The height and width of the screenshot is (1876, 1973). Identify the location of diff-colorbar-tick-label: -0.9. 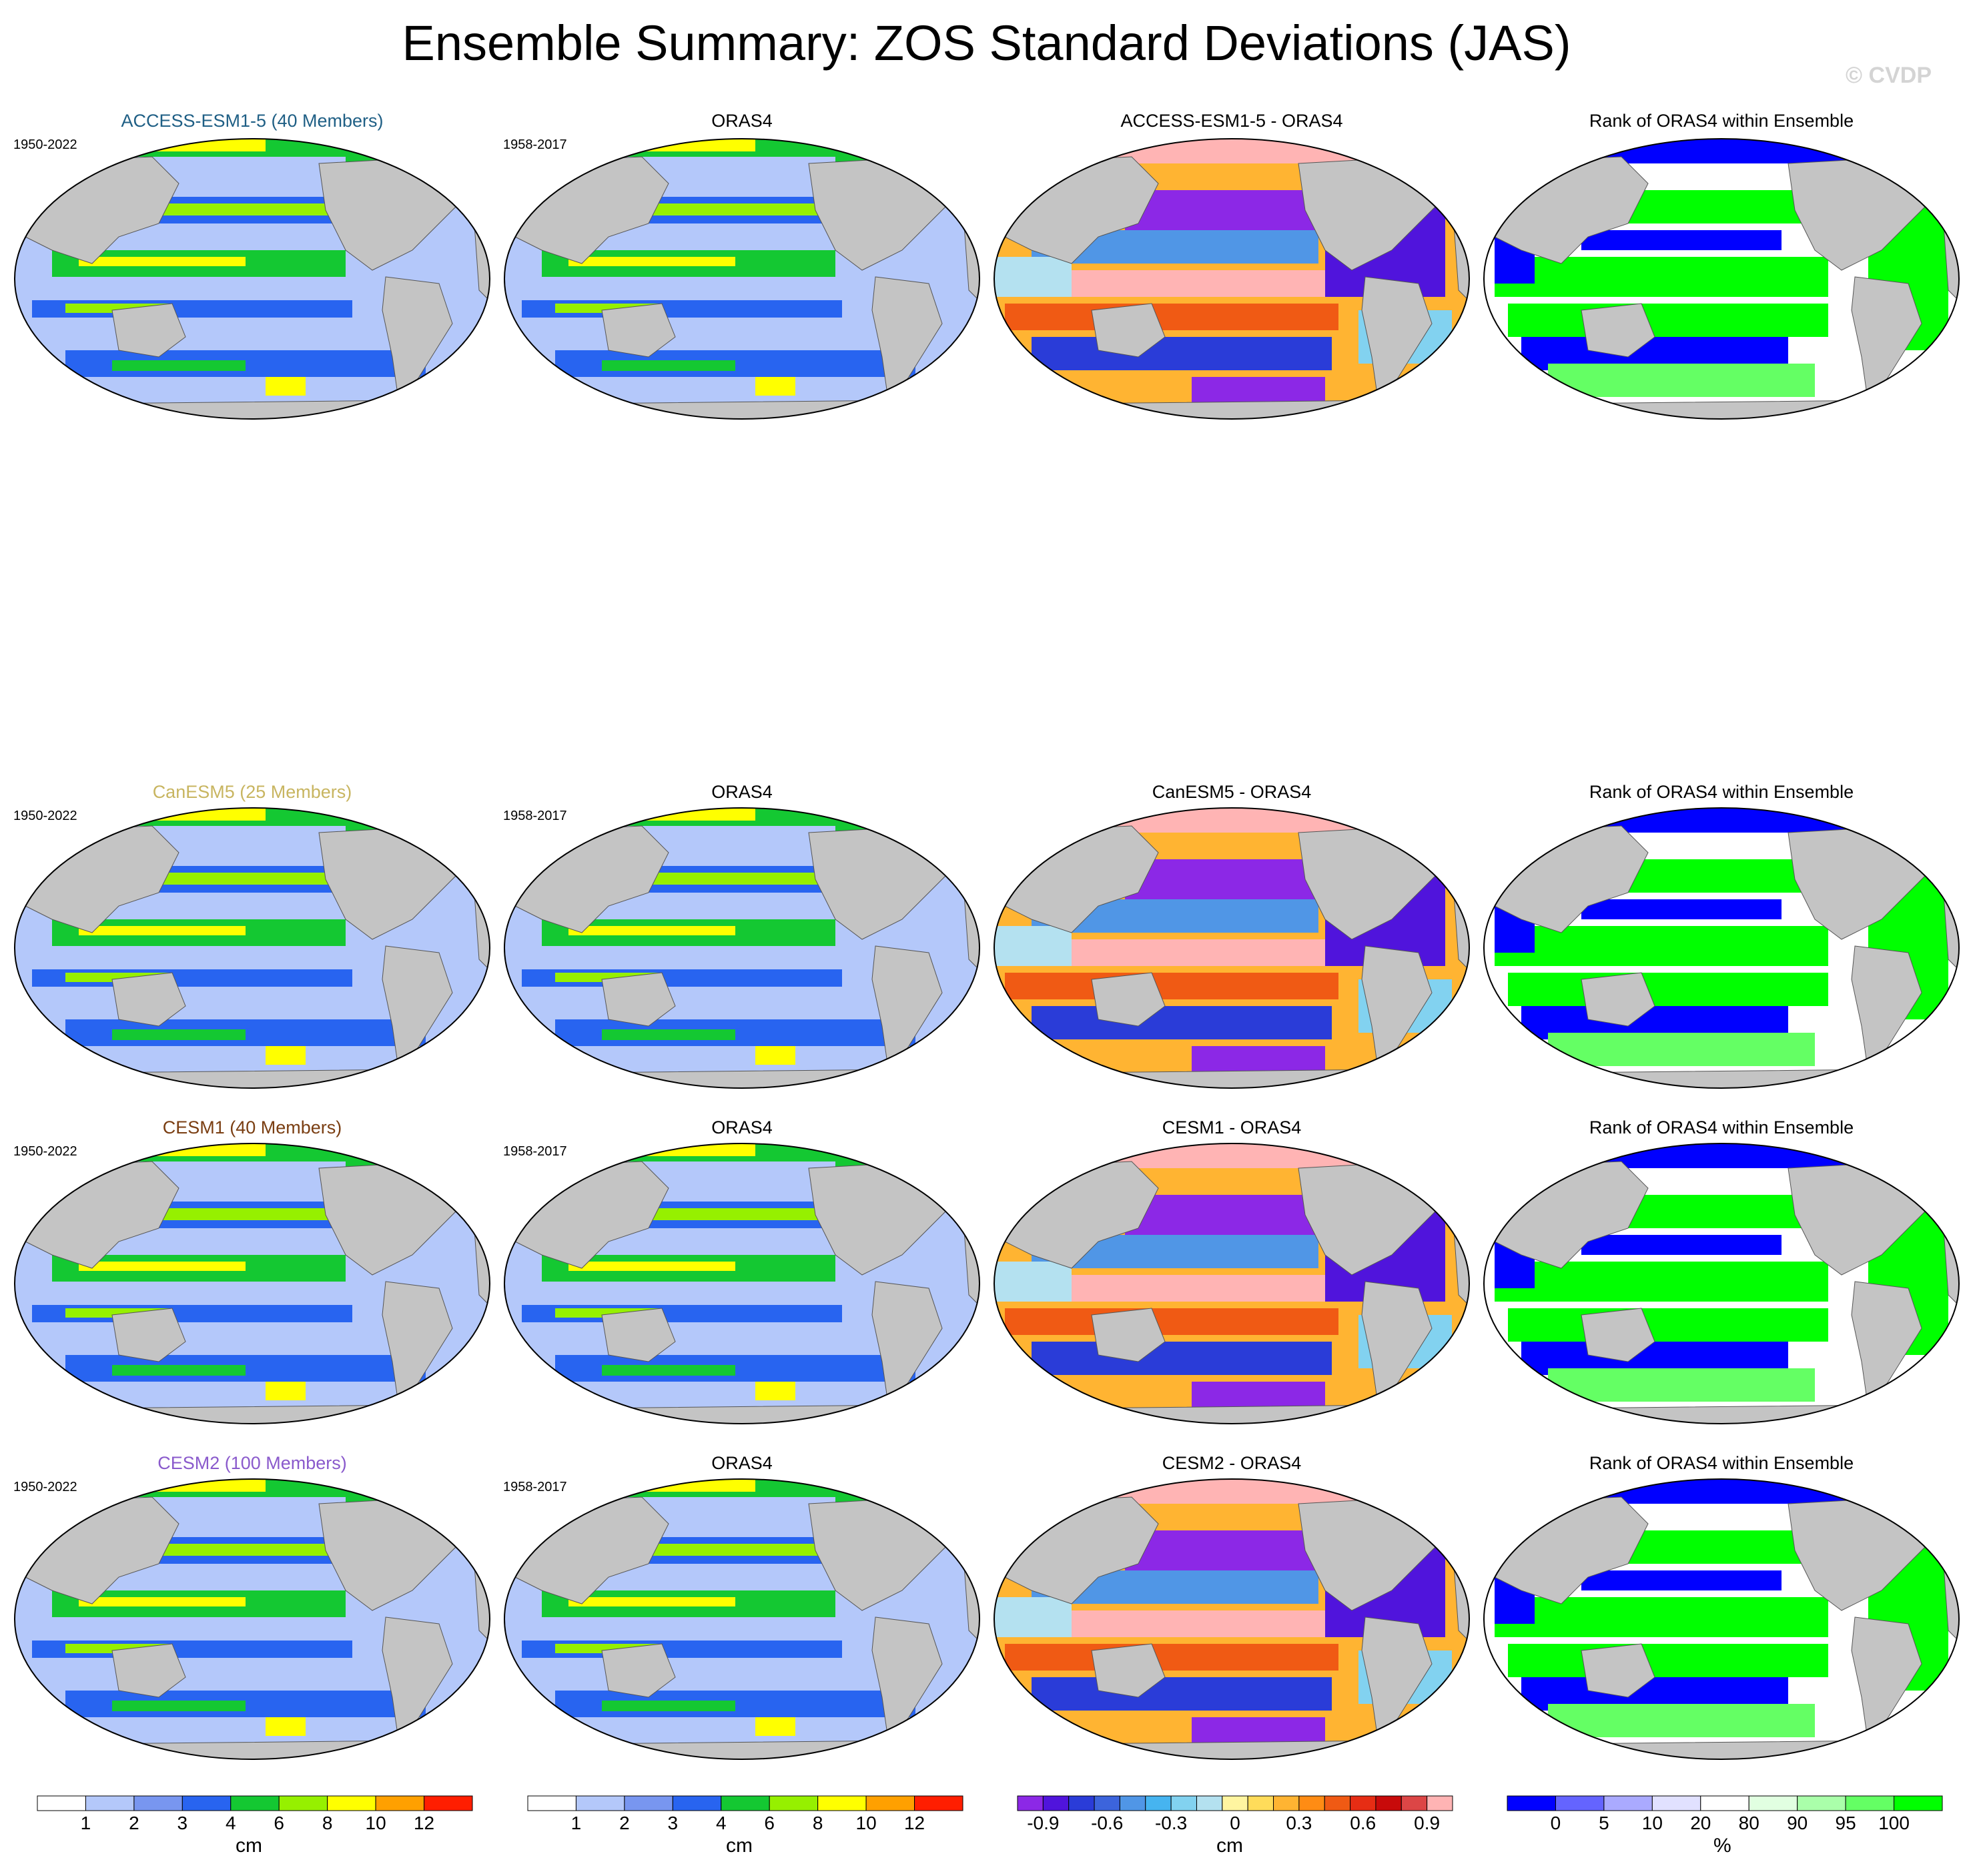
(1043, 1823).